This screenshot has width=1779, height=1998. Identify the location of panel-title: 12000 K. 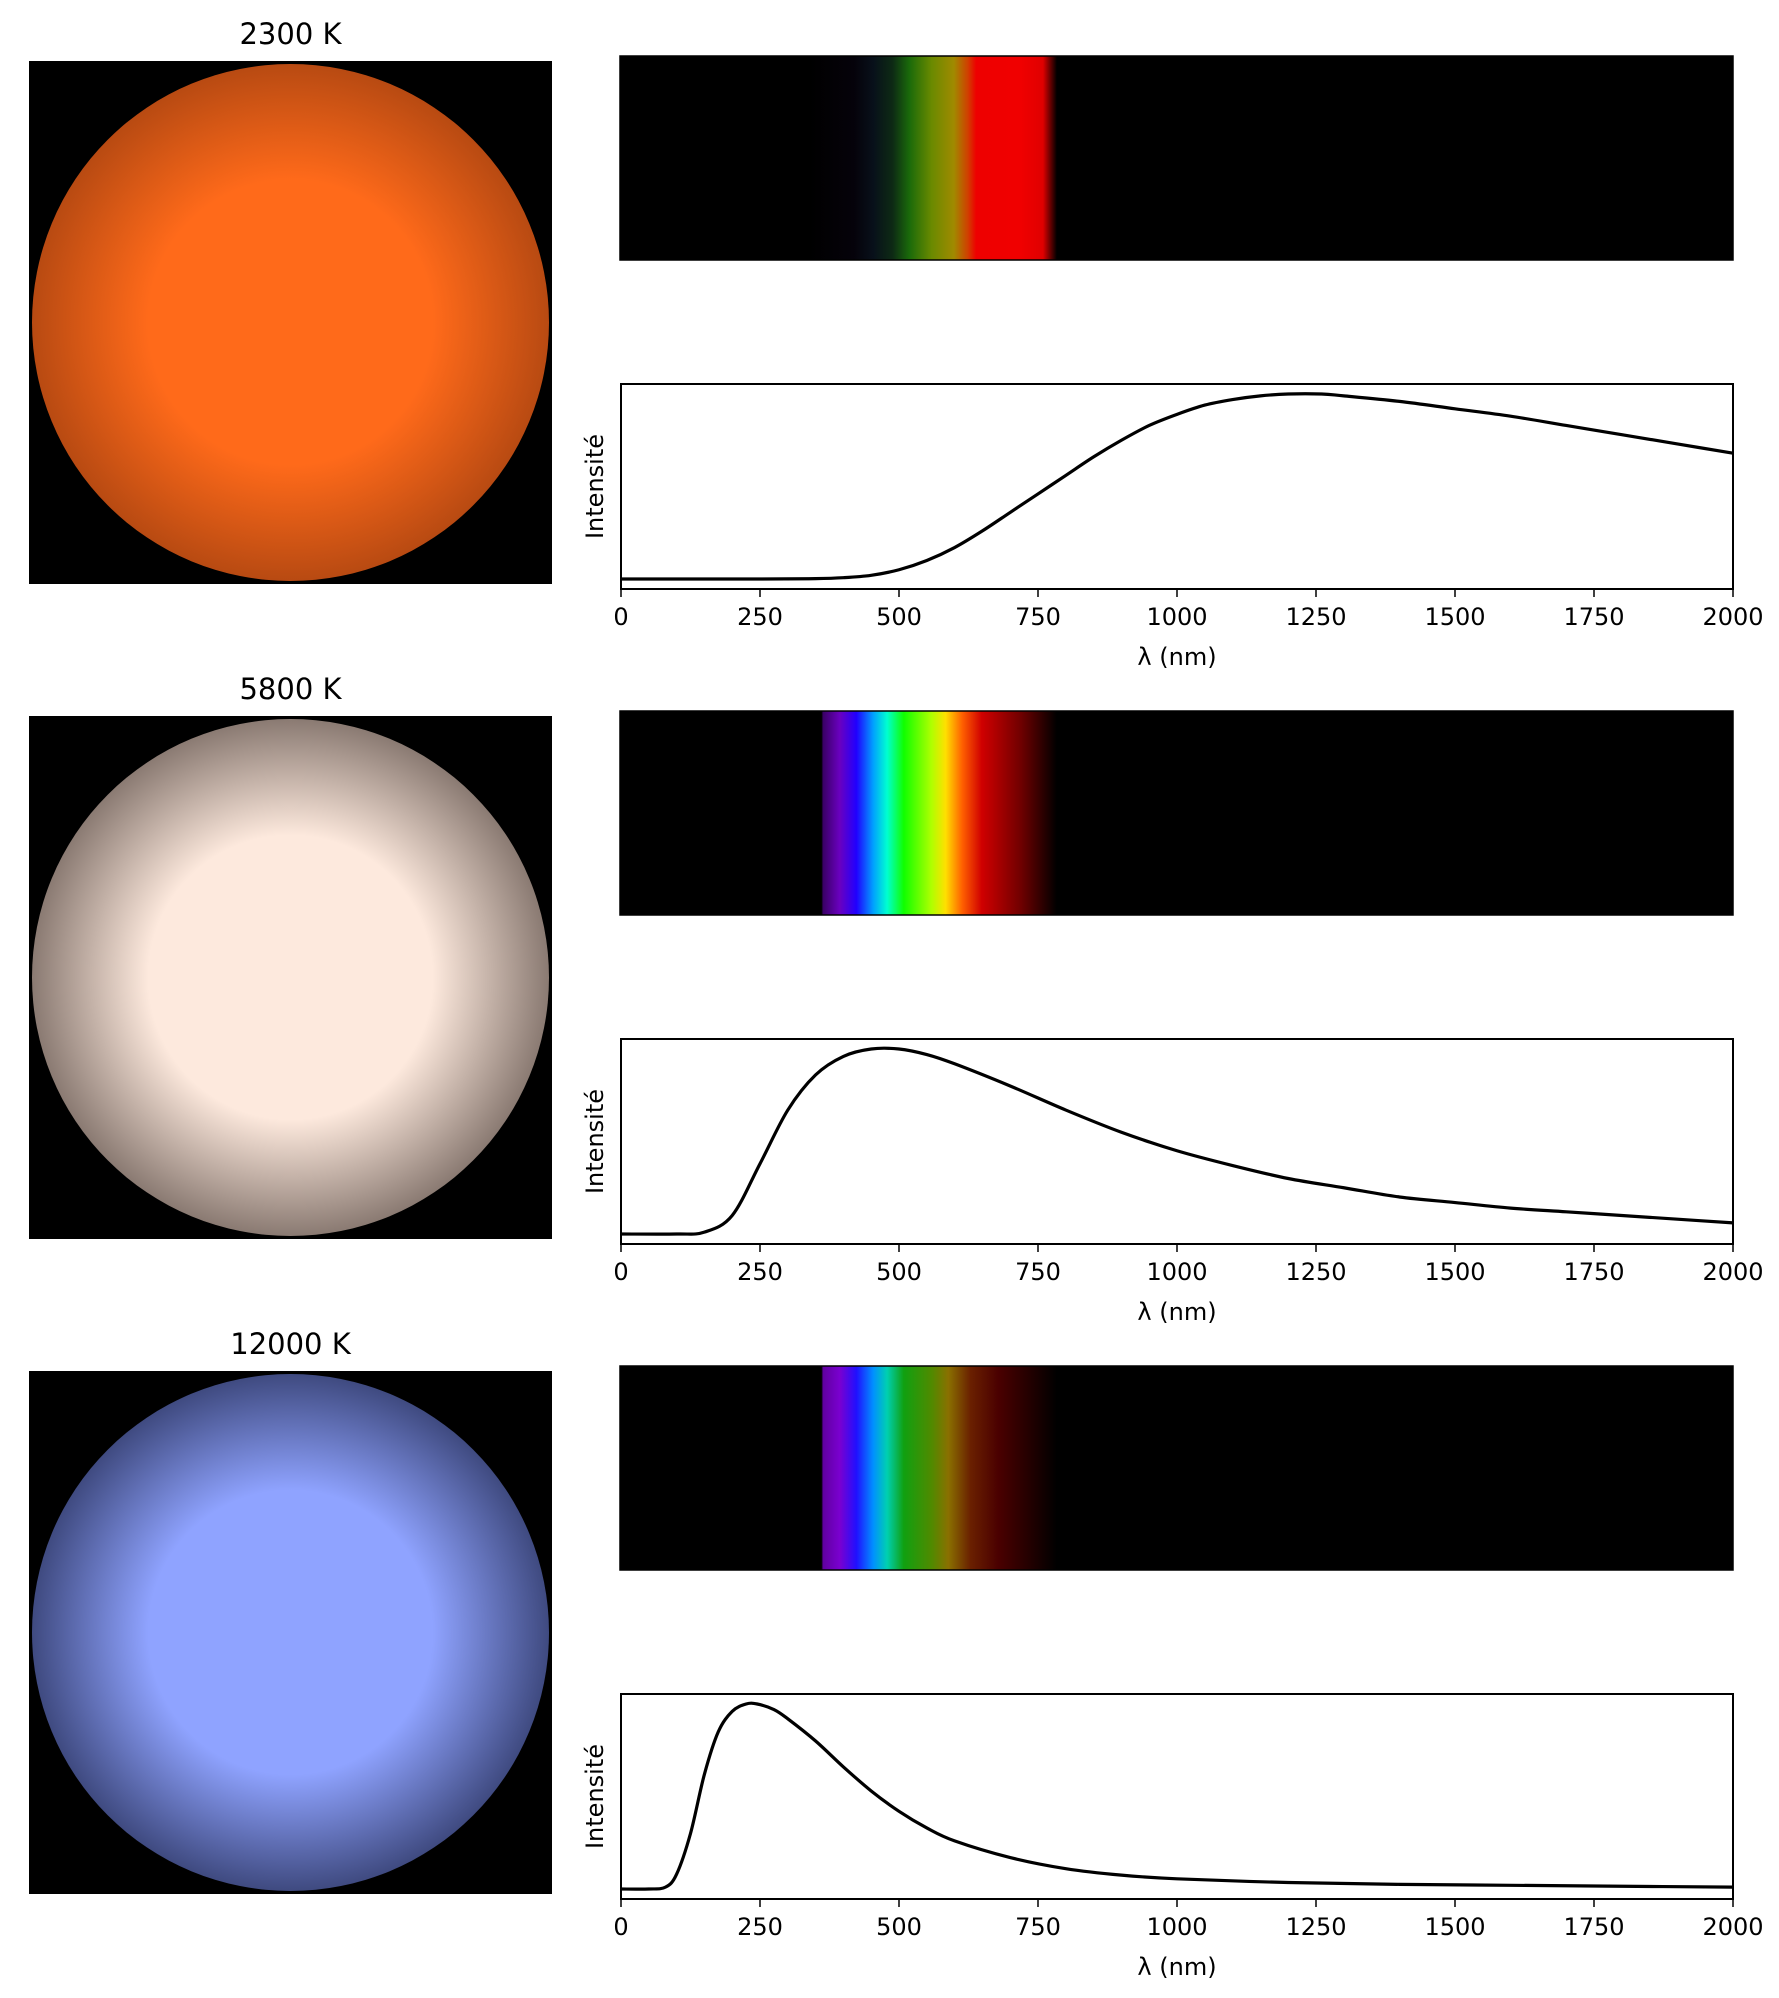
(290, 1344).